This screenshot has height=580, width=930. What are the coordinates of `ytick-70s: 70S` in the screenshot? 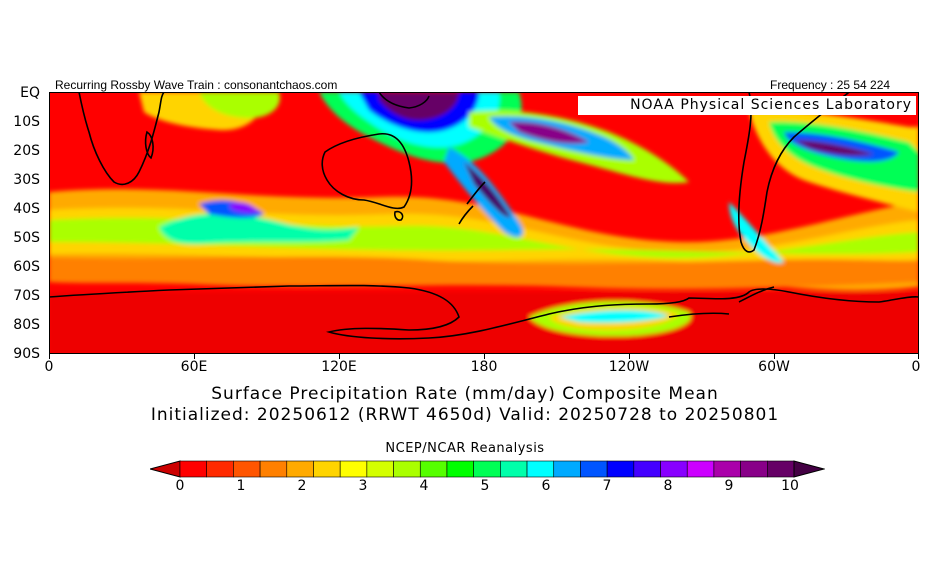 It's located at (26, 296).